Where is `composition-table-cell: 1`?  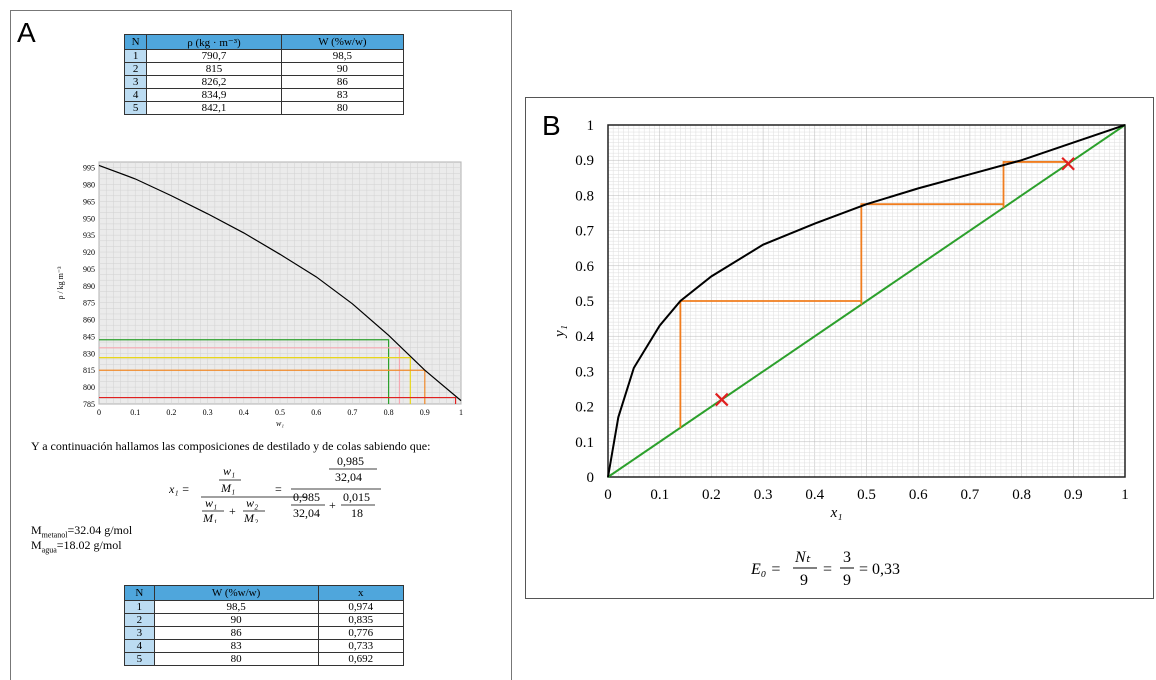 composition-table-cell: 1 is located at coordinates (139, 607).